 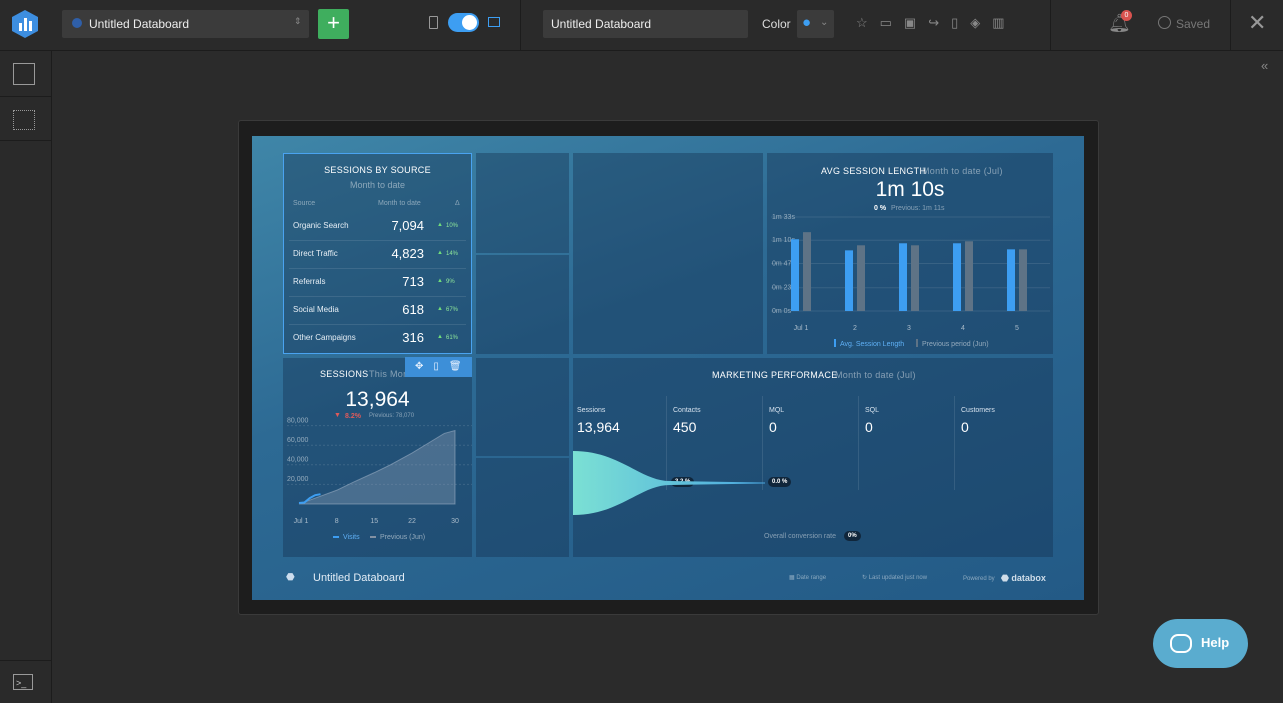 I want to click on databoard-select: Untitled Databoard ⇕, so click(x=185, y=24).